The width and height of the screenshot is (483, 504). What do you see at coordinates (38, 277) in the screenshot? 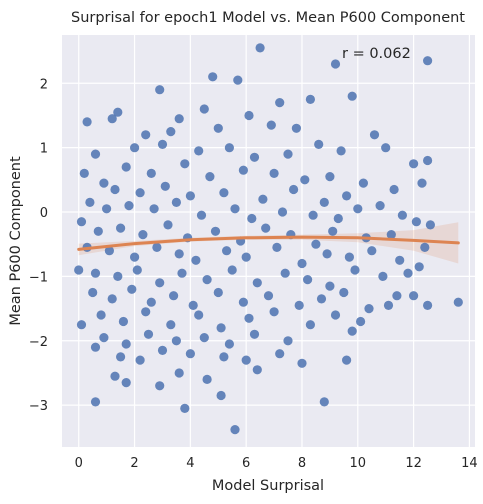
I see `y-tick-label: −1` at bounding box center [38, 277].